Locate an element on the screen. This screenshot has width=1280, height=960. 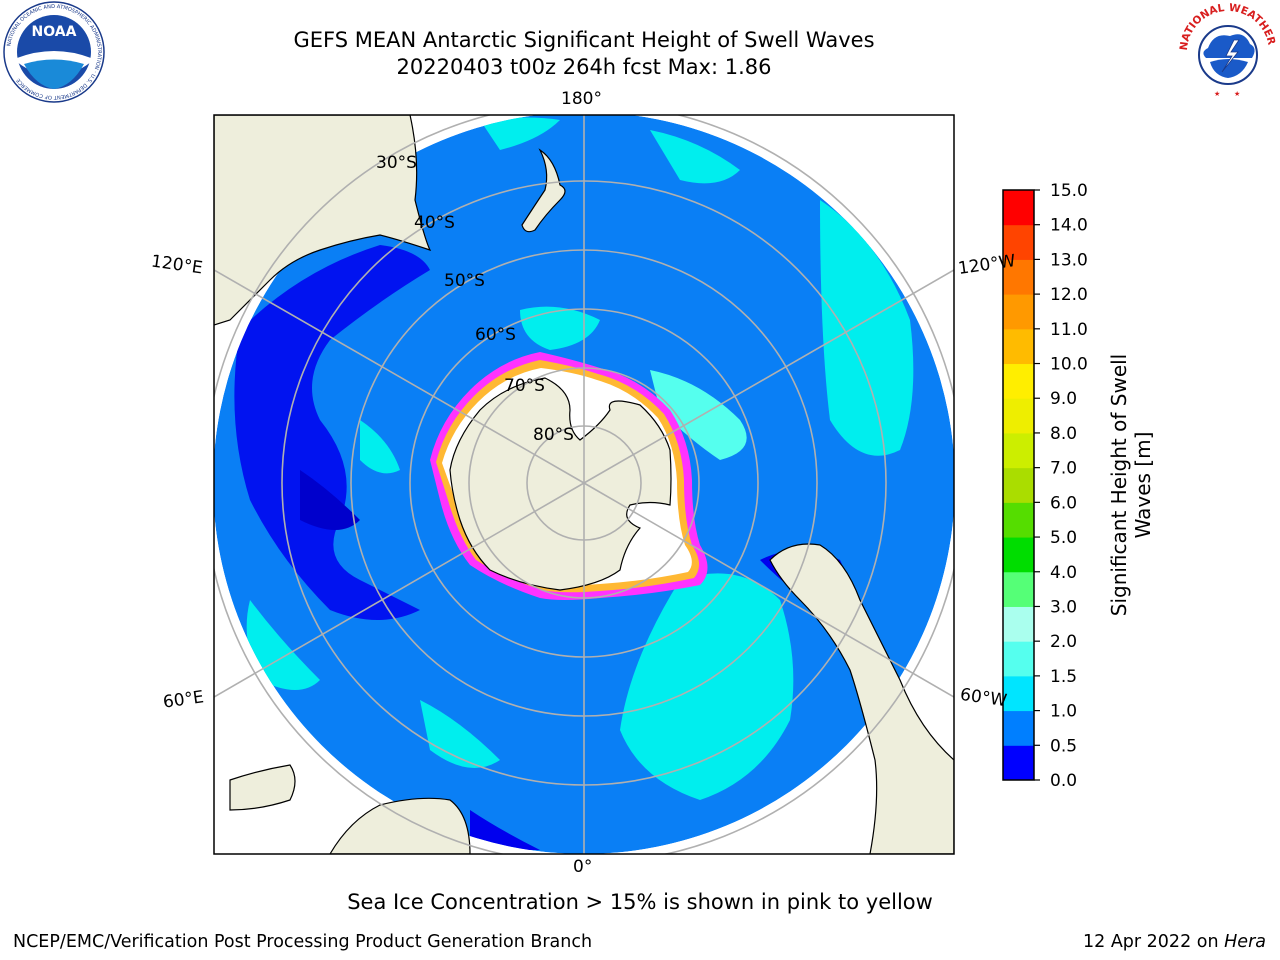
date-text: 12 Apr 2022 on Hera is located at coordinates (1174, 942).